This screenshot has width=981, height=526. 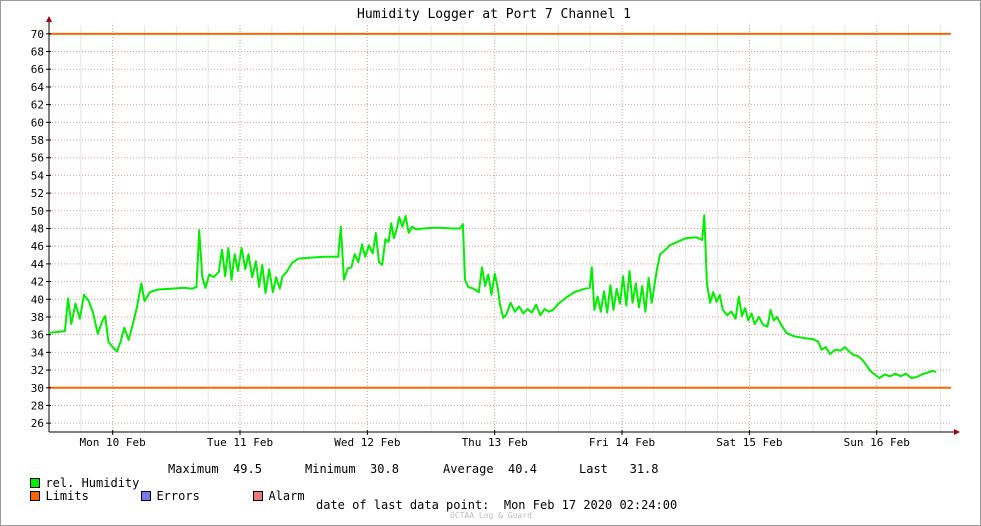 I want to click on y-tick-label: 50, so click(x=37, y=211).